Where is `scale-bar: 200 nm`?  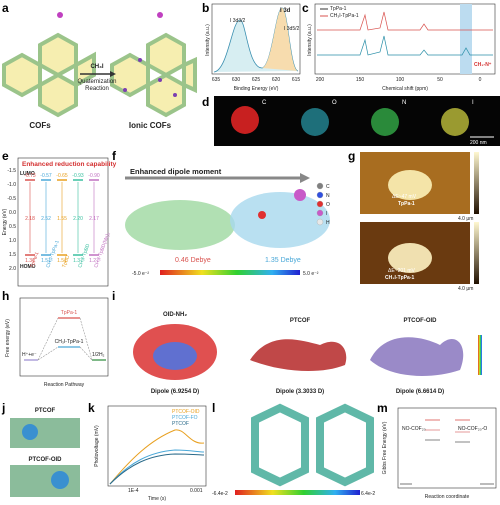 scale-bar: 200 nm is located at coordinates (478, 143).